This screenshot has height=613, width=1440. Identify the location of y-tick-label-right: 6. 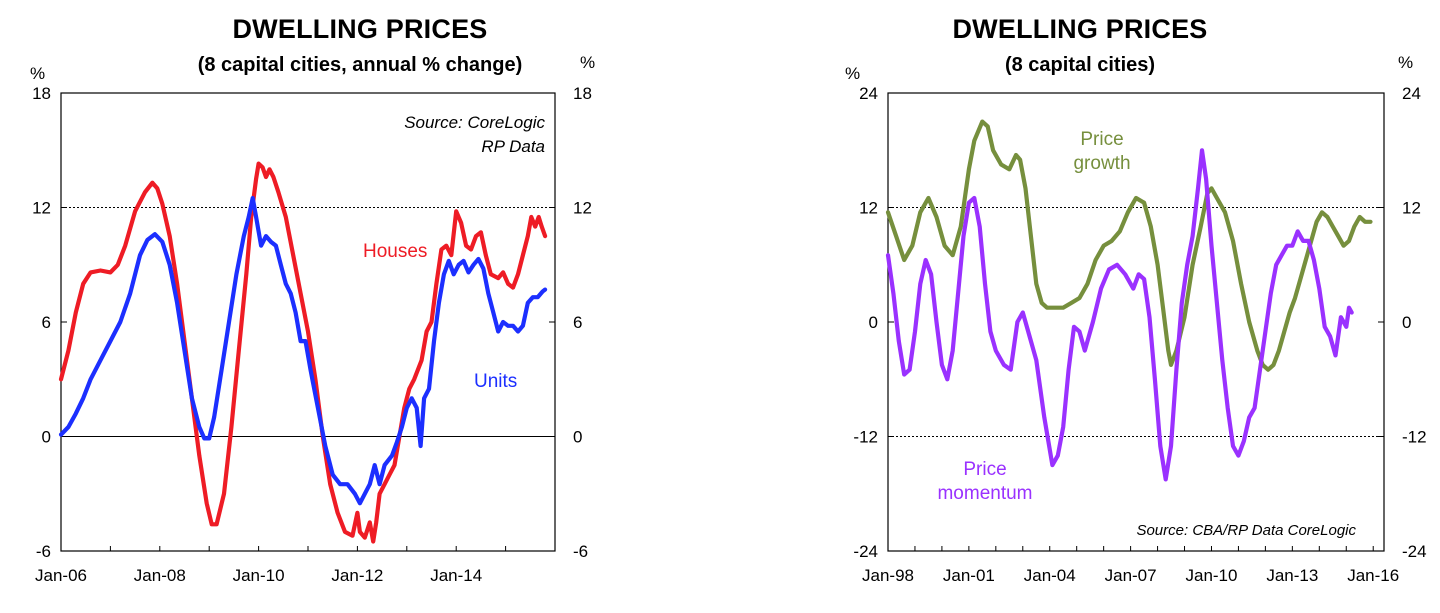
(577, 322).